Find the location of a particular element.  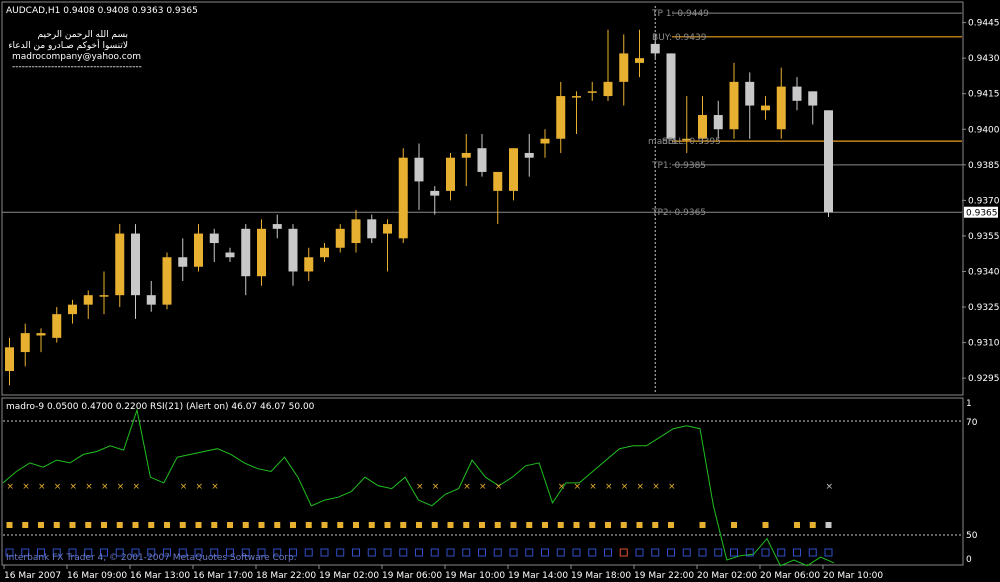

price-tick-label: 0.9340 is located at coordinates (984, 272).